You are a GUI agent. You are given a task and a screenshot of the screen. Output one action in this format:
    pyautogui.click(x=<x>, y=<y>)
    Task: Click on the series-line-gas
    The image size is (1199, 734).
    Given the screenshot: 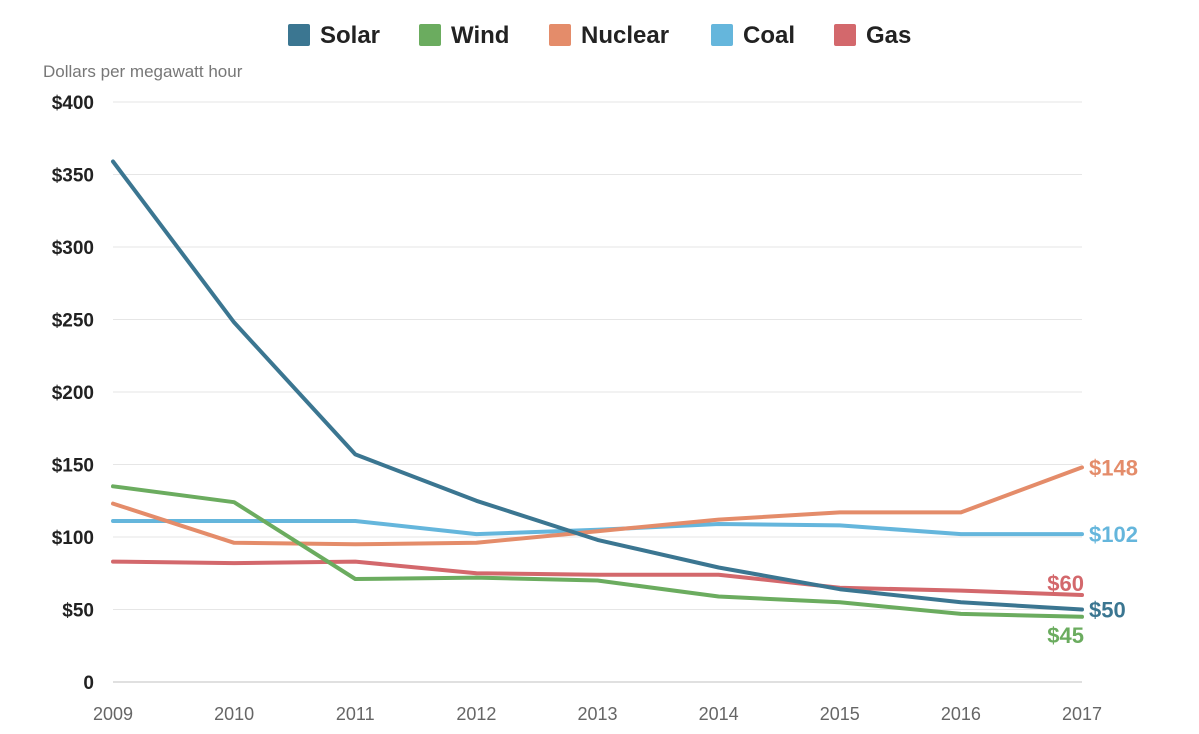 What is the action you would take?
    pyautogui.click(x=597, y=578)
    